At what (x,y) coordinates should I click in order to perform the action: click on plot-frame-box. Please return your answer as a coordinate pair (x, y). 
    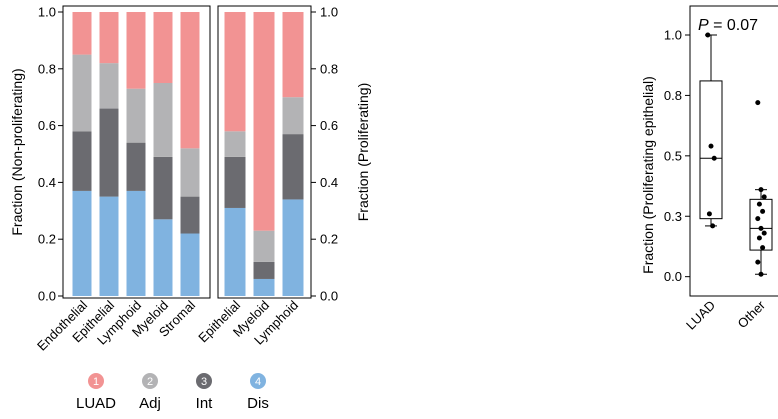
    Looking at the image, I should click on (733, 151).